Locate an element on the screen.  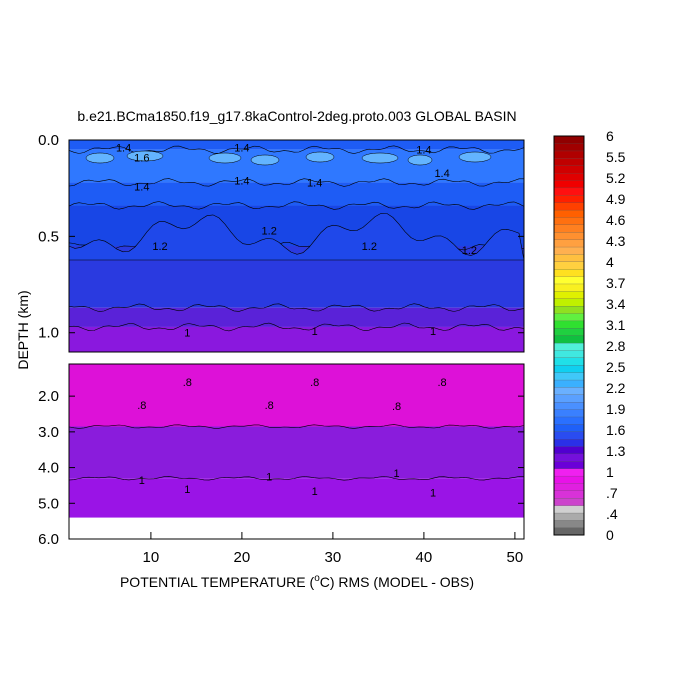
upper-contour-label-1: 1.6 is located at coordinates (141, 158).